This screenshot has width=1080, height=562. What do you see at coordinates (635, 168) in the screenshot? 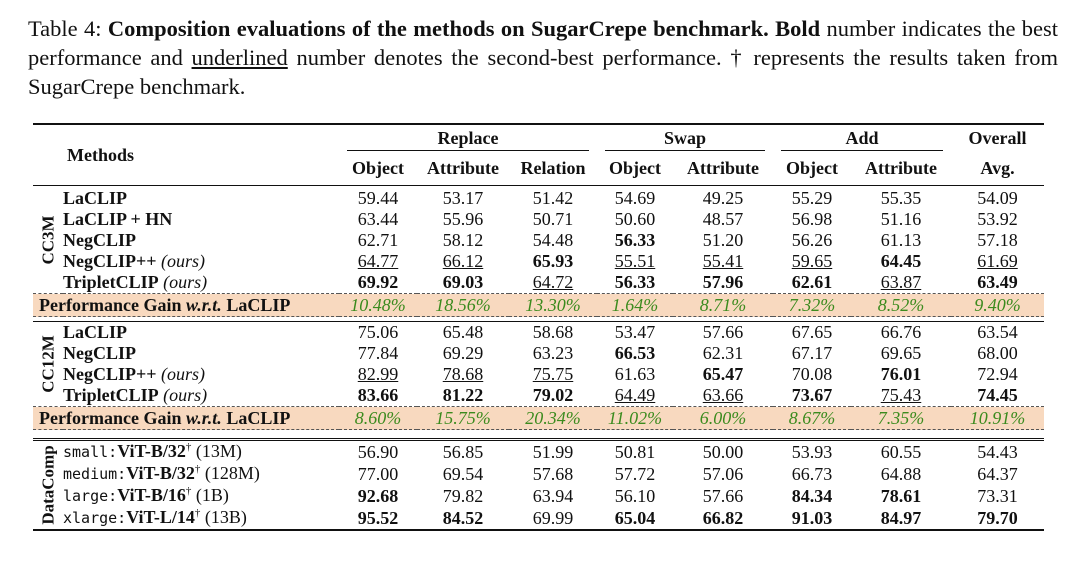
I see `subheader-swap-object: Object` at bounding box center [635, 168].